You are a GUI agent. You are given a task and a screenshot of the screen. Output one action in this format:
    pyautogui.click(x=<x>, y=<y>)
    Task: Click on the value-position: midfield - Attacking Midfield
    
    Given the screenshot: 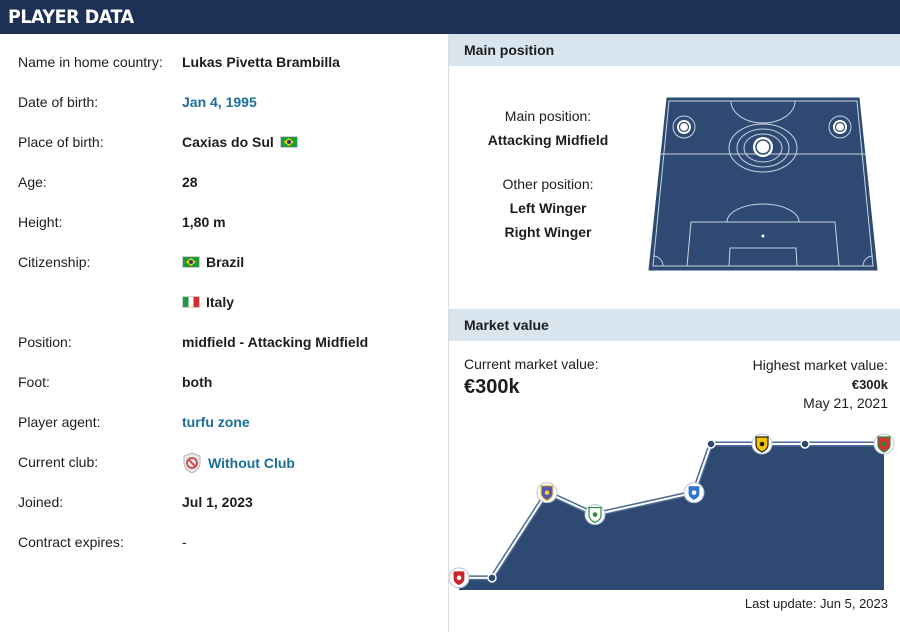 What is the action you would take?
    pyautogui.click(x=275, y=342)
    